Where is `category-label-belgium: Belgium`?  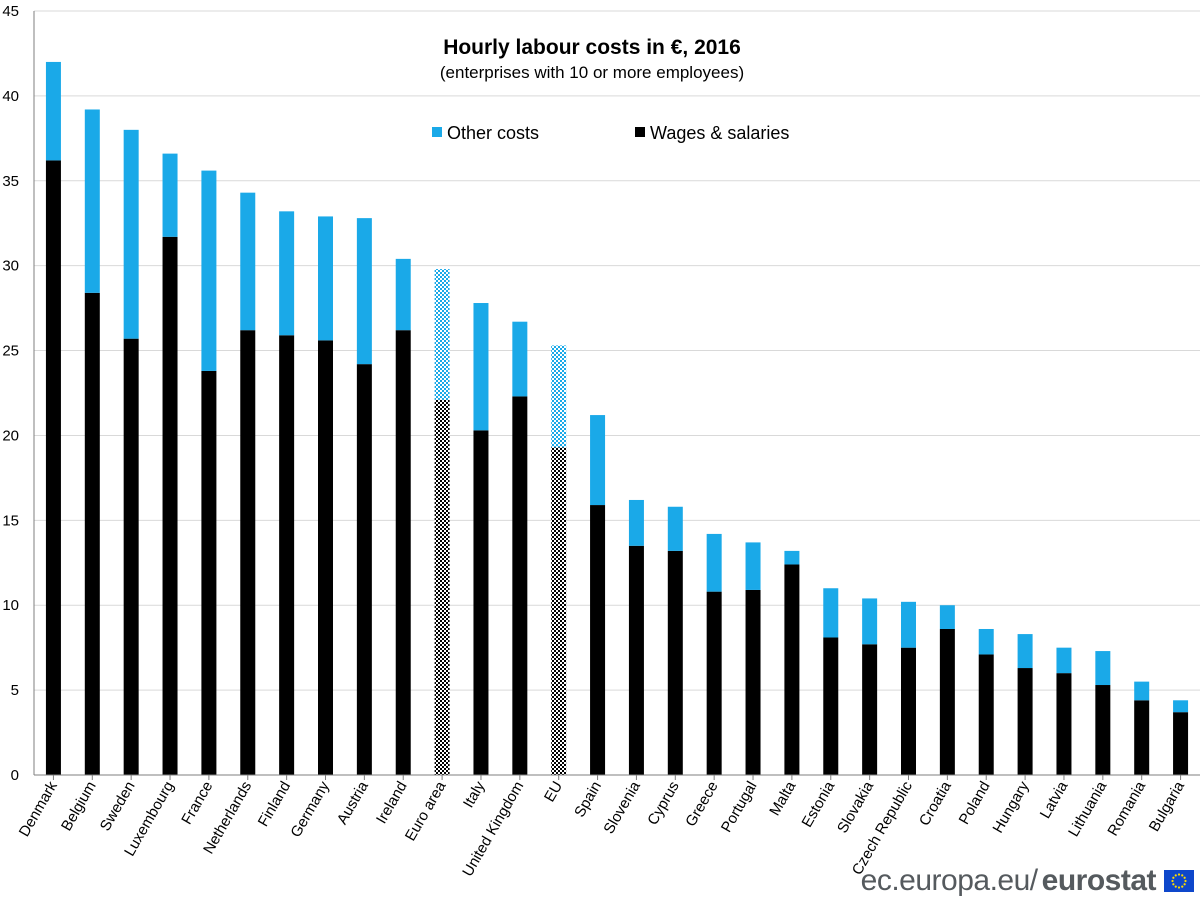 category-label-belgium: Belgium is located at coordinates (79, 806).